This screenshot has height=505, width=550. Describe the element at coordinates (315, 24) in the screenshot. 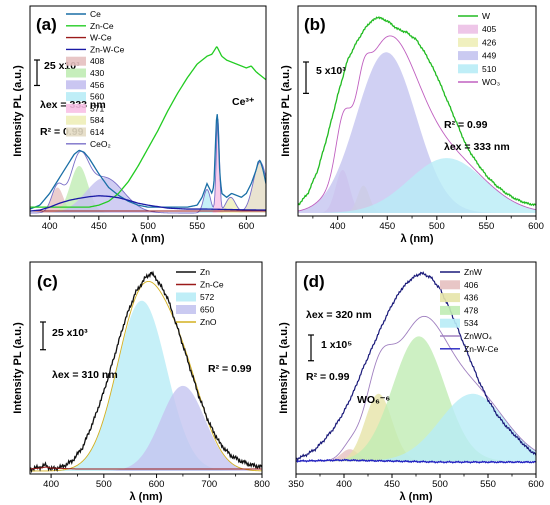

I see `panel-label: (b)` at that location.